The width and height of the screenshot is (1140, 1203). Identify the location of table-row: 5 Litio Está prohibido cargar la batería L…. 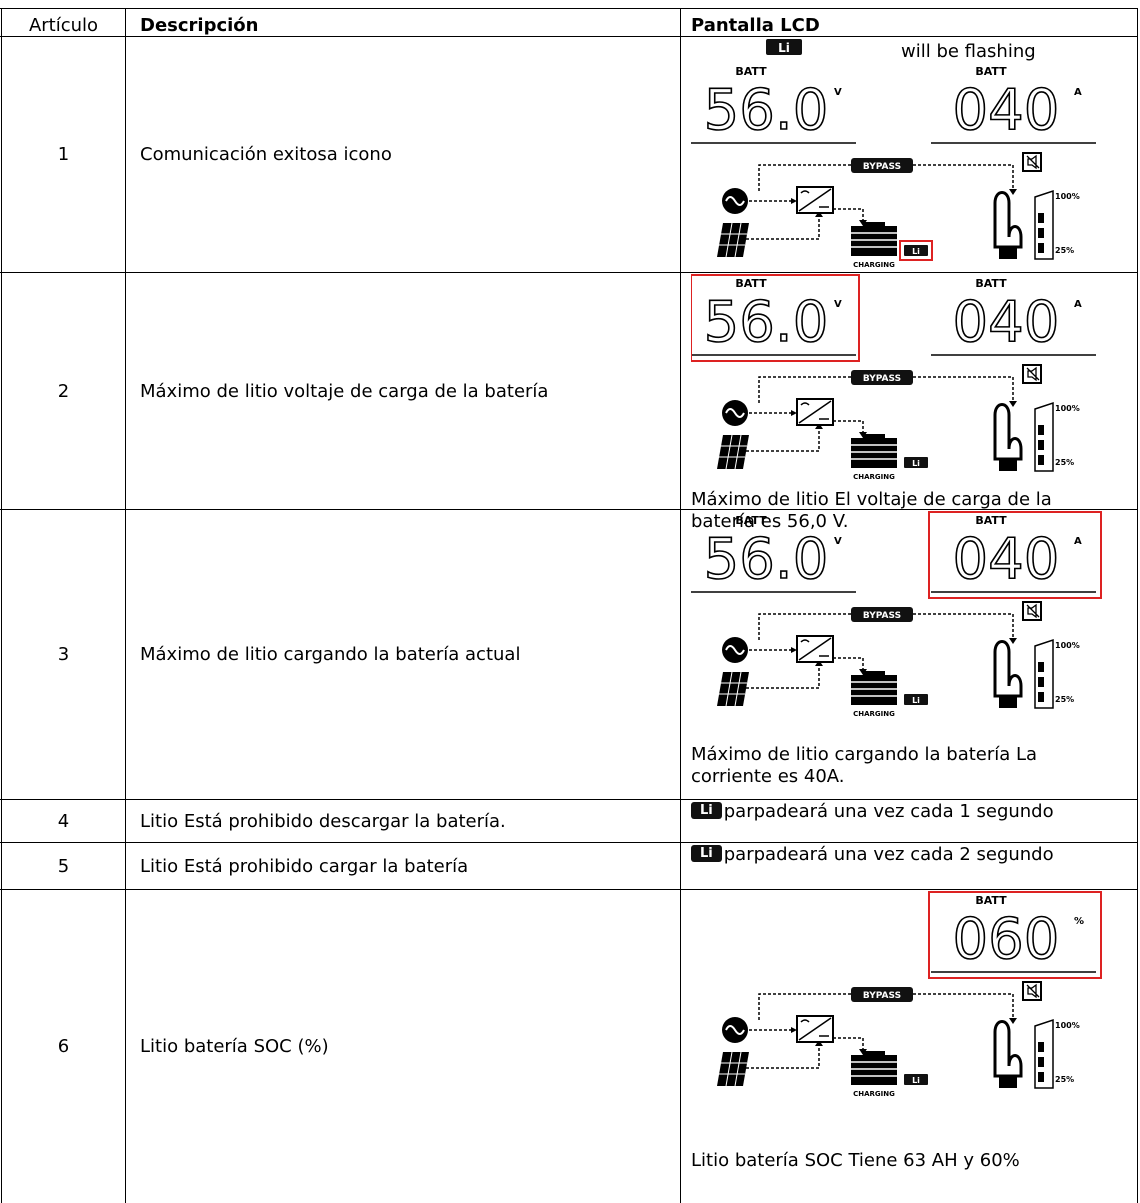
(569, 865).